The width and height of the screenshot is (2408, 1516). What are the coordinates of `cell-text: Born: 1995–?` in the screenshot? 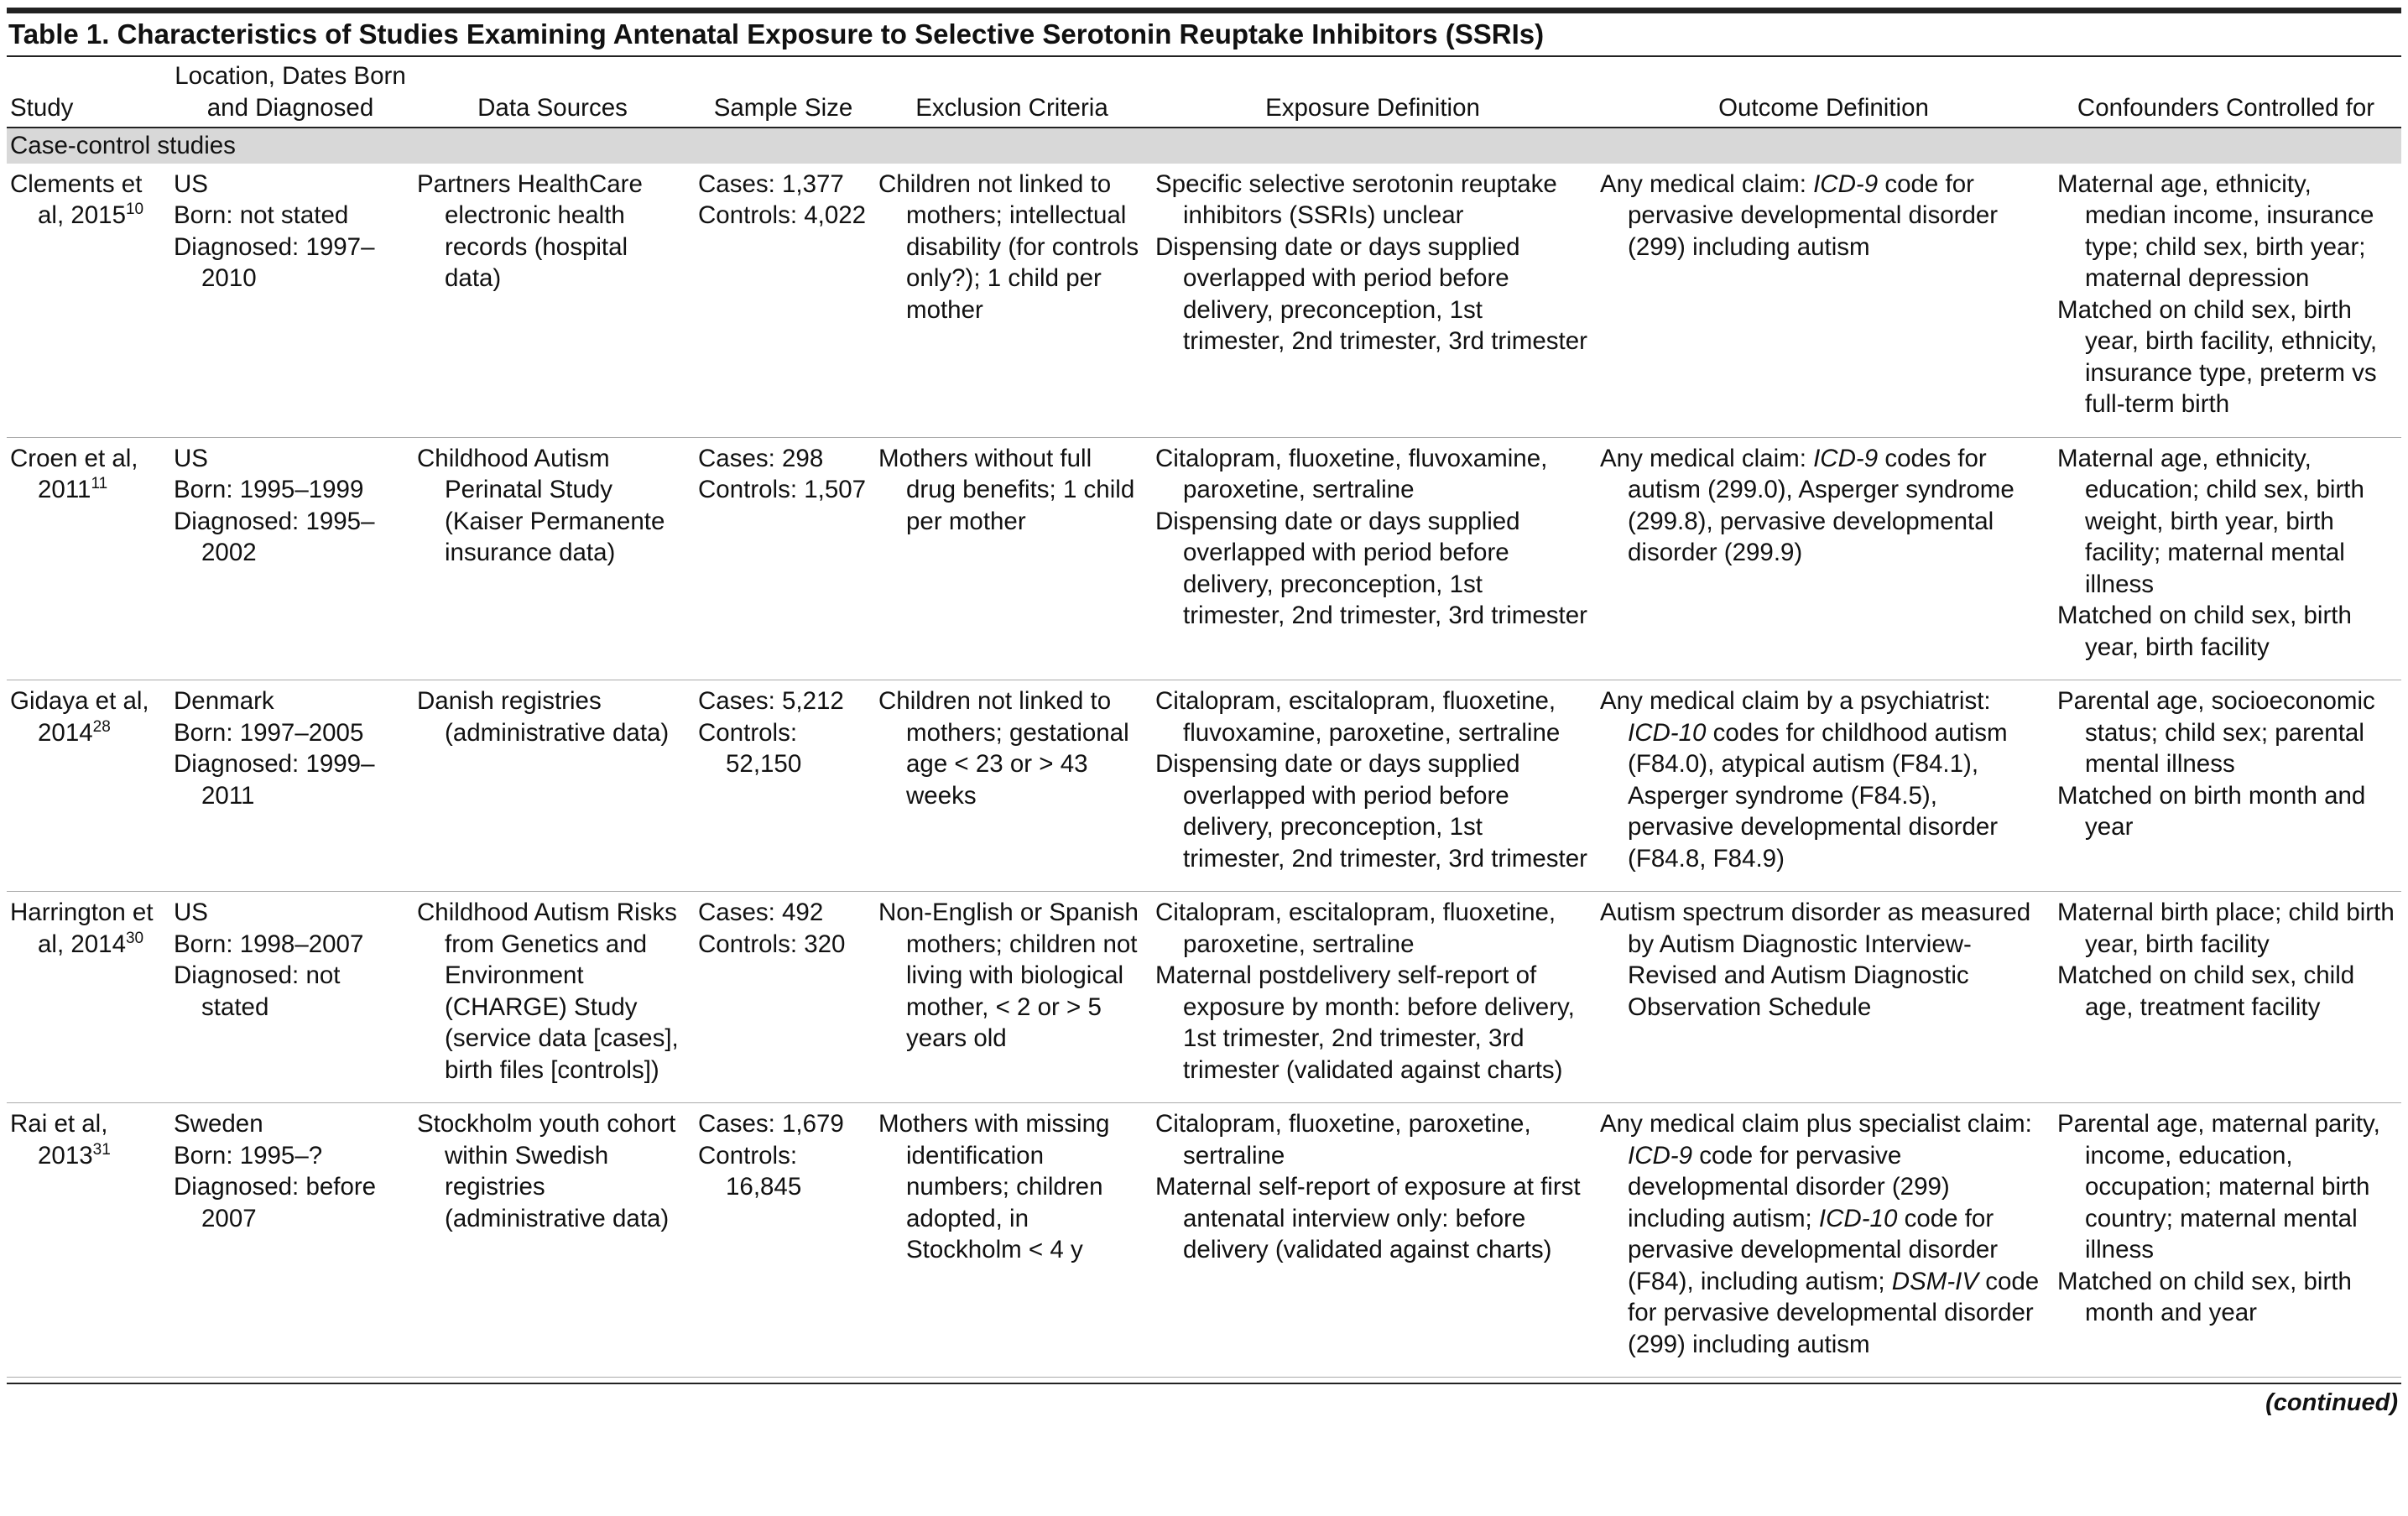 It's located at (248, 1155).